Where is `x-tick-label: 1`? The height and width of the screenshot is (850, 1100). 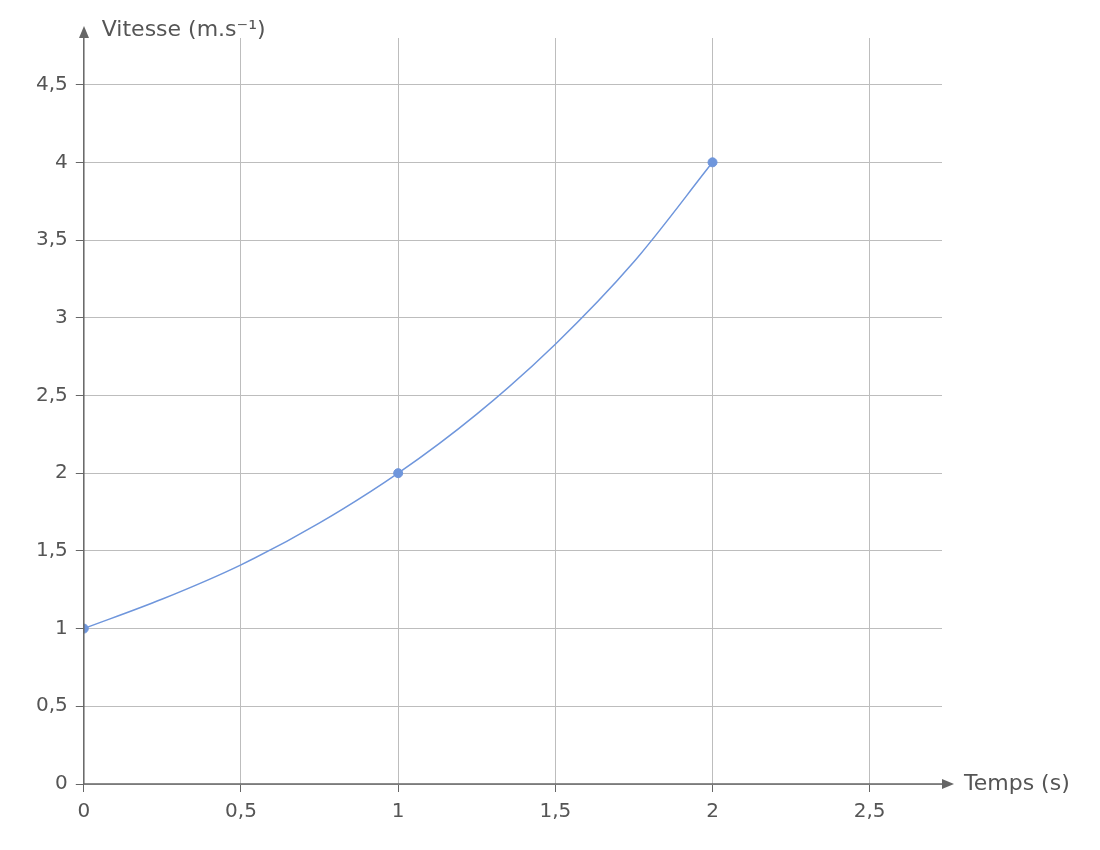 x-tick-label: 1 is located at coordinates (398, 810).